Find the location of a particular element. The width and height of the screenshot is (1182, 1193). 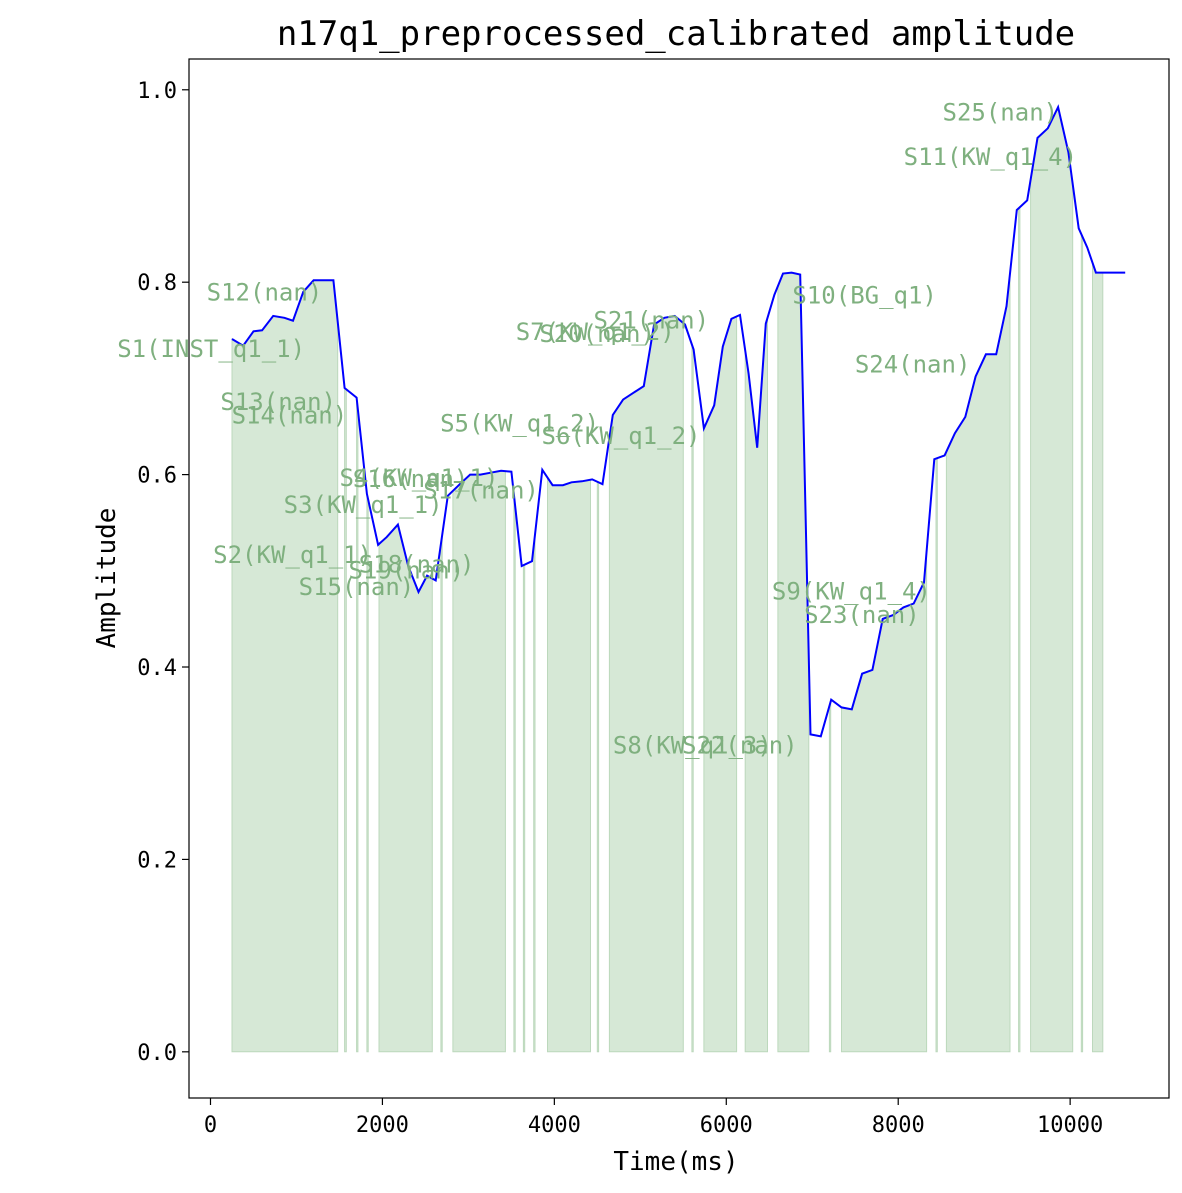

x-axis: 0 2000 4000 6000 8000 10000 is located at coordinates (653, 1118).